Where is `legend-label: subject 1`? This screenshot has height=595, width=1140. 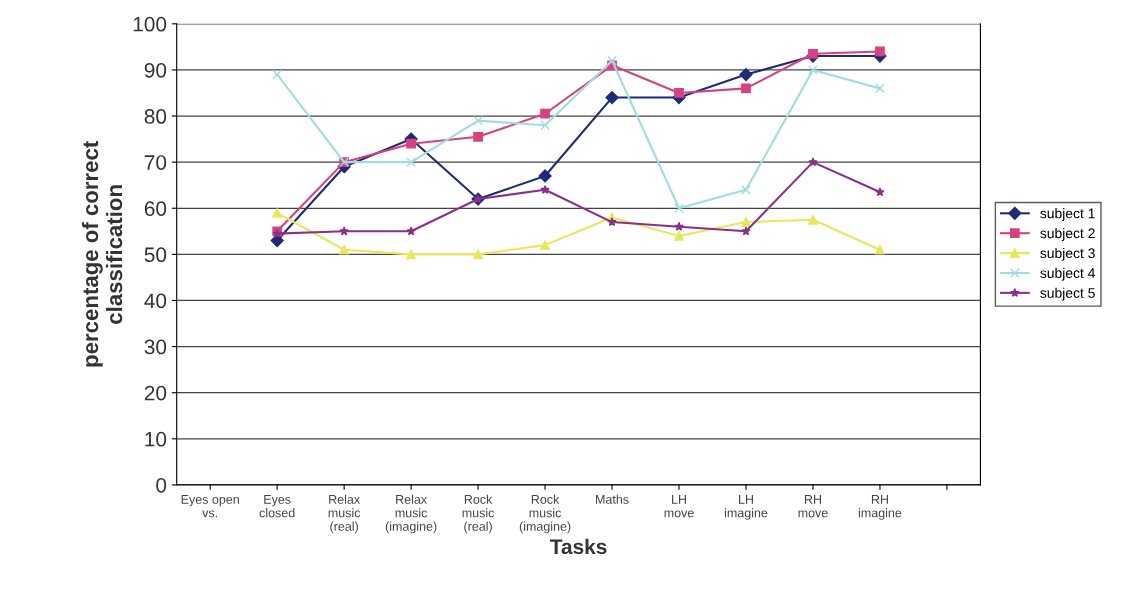 legend-label: subject 1 is located at coordinates (1067, 215).